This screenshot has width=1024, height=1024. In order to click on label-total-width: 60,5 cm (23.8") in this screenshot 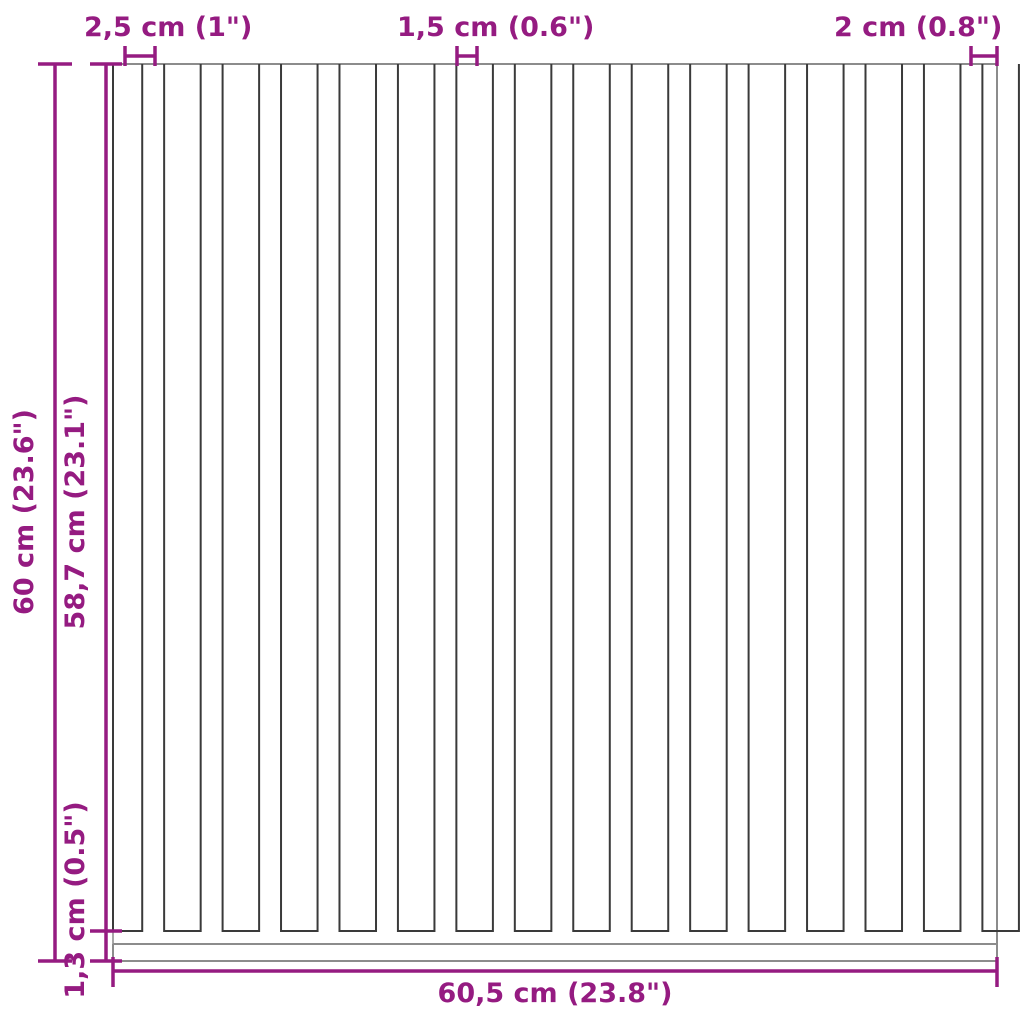, I will do `click(555, 993)`.